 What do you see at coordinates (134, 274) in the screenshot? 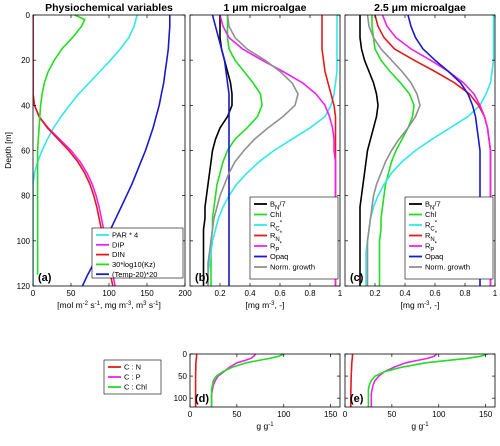
I see `legend-label: (Temp-20)*20` at bounding box center [134, 274].